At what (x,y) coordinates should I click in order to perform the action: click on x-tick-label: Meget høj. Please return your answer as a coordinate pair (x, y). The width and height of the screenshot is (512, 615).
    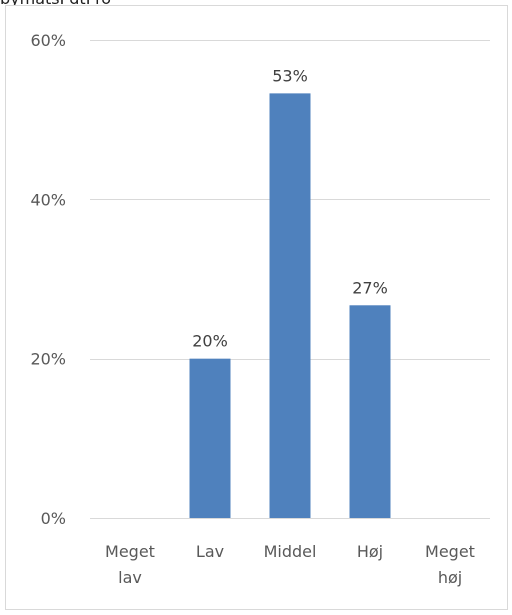
    Looking at the image, I should click on (450, 564).